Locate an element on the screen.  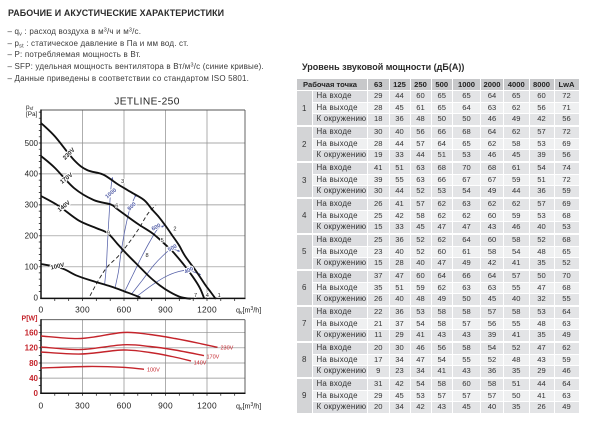
svg-text: 9 is located at coordinates (108, 234).